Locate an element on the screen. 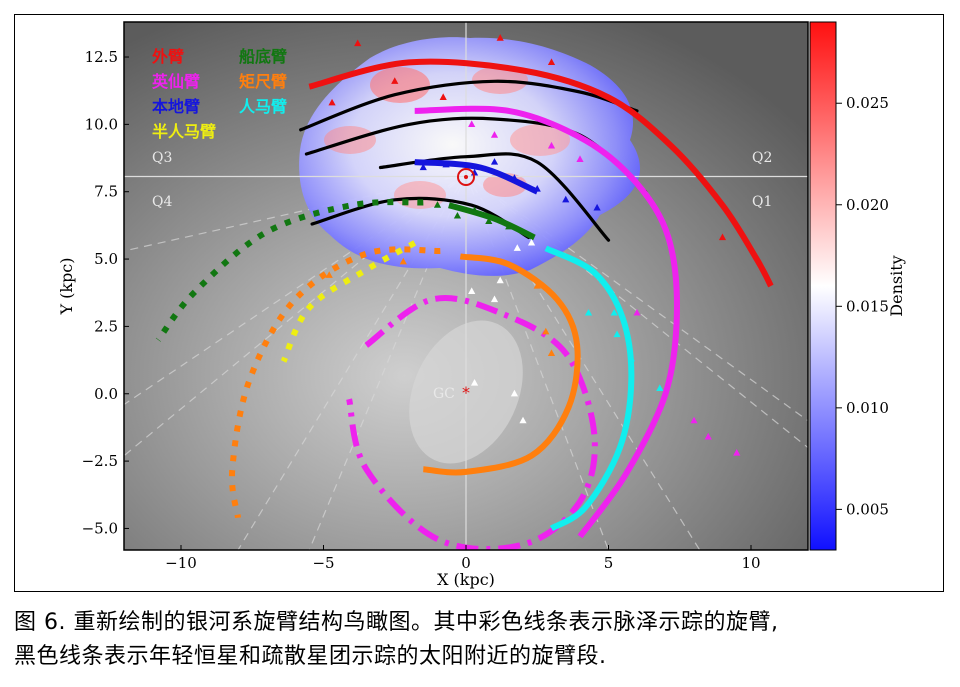  y-tick-label: −2.5 is located at coordinates (100, 461).